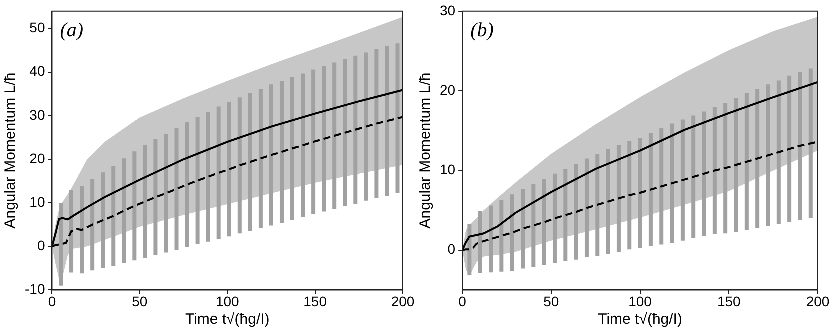 This screenshot has height=329, width=830. I want to click on y-tick-label: 50, so click(38, 28).